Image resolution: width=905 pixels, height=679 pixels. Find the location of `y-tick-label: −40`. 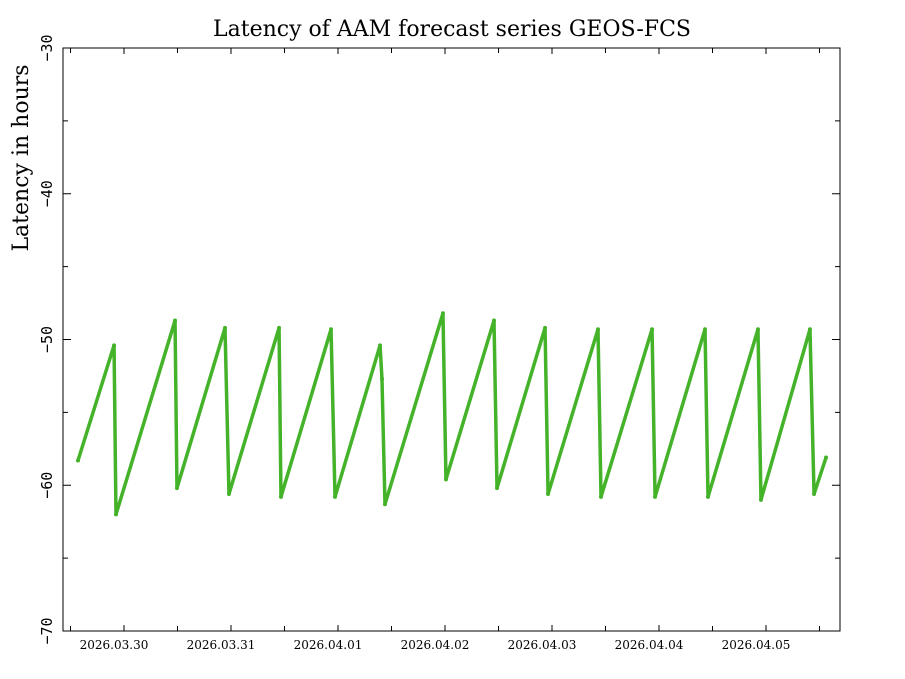

y-tick-label: −40 is located at coordinates (47, 193).